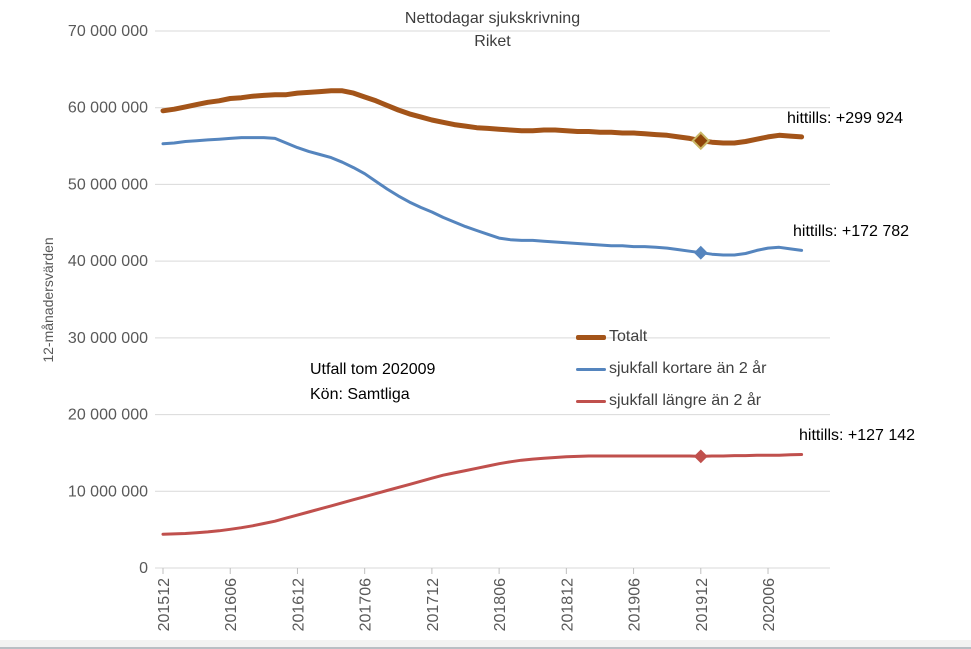 This screenshot has width=971, height=649. I want to click on x-axis-tick-label: 201806, so click(500, 604).